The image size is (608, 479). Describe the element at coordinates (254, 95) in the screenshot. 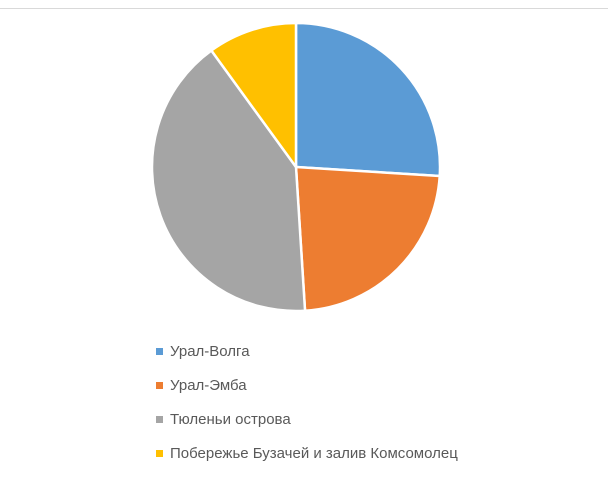

I see `pie-slice-buzachi` at that location.